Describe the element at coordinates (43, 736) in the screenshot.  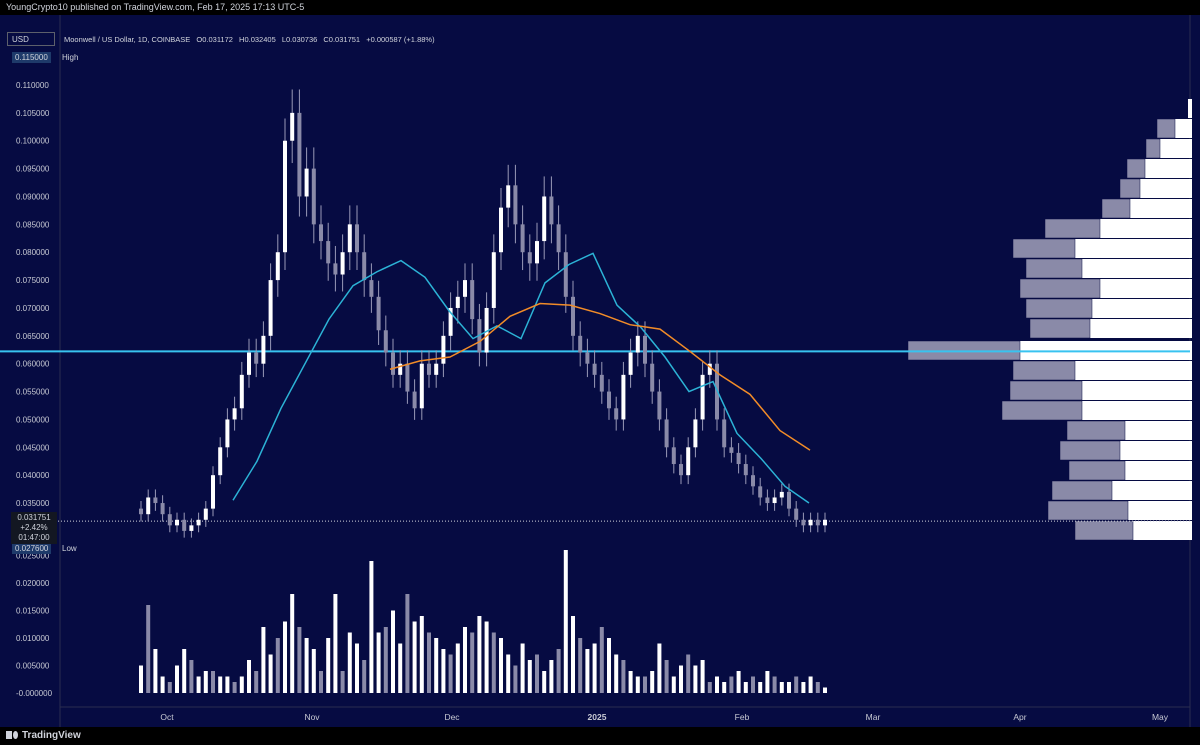
I see `tradingview-logo: TradingView` at that location.